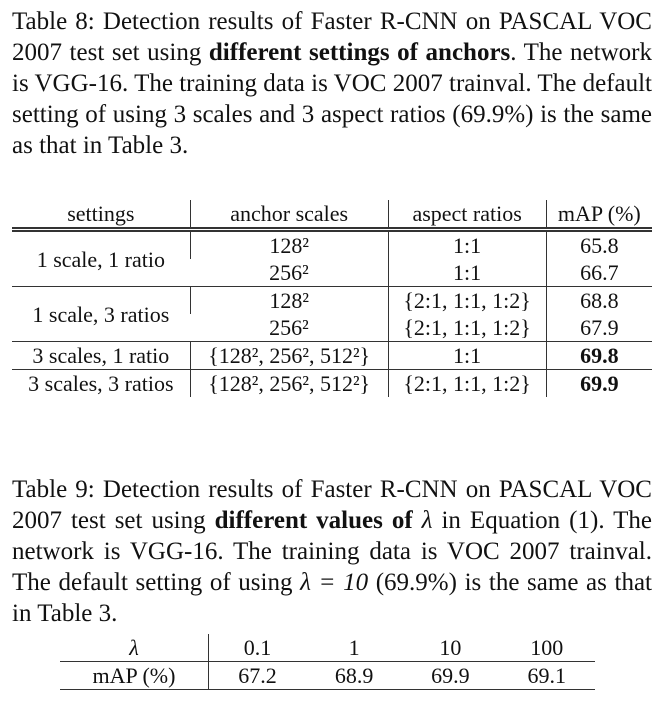  I want to click on caption-bold: different settings of anchors, so click(359, 52).